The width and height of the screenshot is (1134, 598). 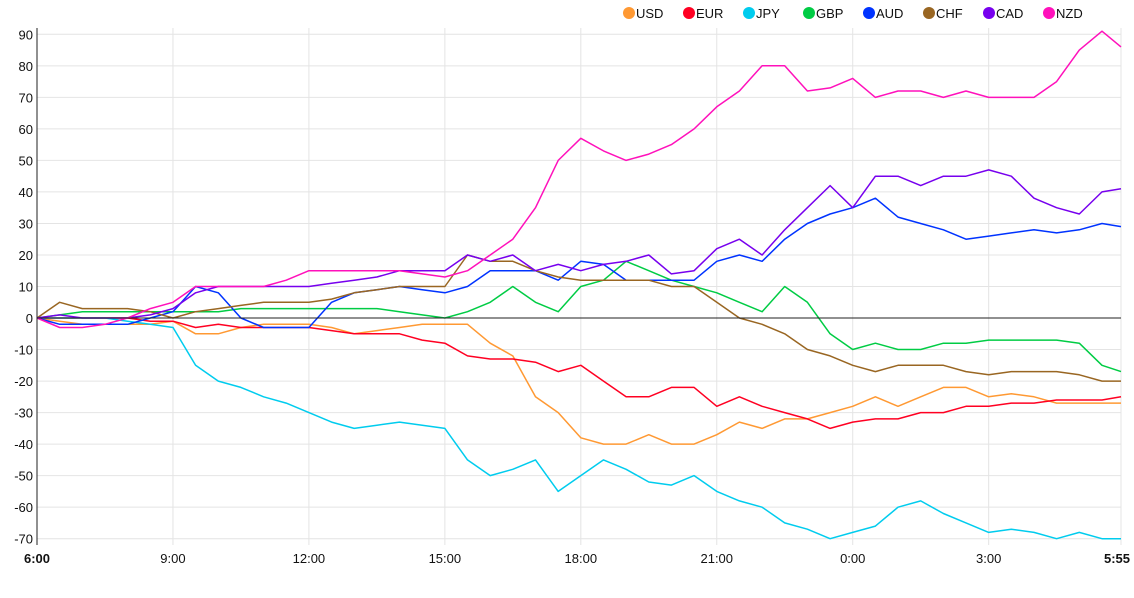 I want to click on legend-item-usd: USD, so click(x=643, y=13).